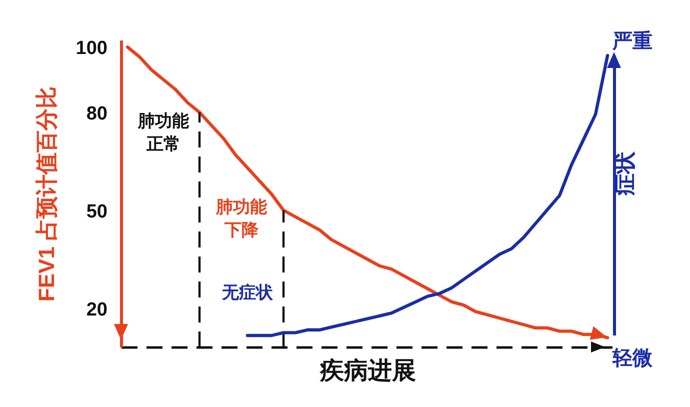  I want to click on annotation: 肺功能正常, so click(163, 133).